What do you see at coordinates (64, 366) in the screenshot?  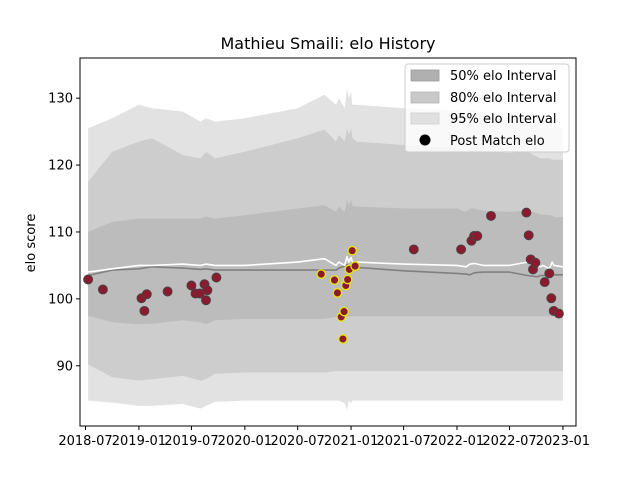 I see `y-tick-label: 90` at bounding box center [64, 366].